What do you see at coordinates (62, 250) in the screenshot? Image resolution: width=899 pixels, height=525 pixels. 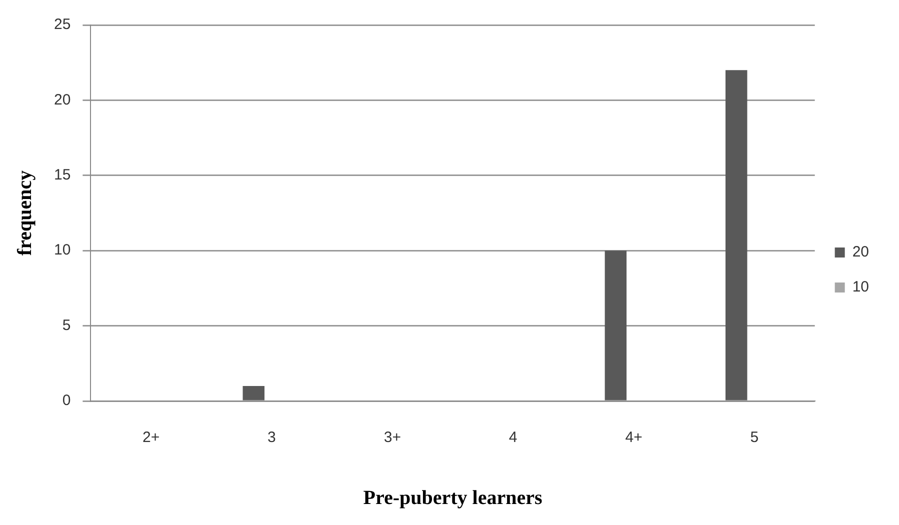 I see `y-tick-label: 10` at bounding box center [62, 250].